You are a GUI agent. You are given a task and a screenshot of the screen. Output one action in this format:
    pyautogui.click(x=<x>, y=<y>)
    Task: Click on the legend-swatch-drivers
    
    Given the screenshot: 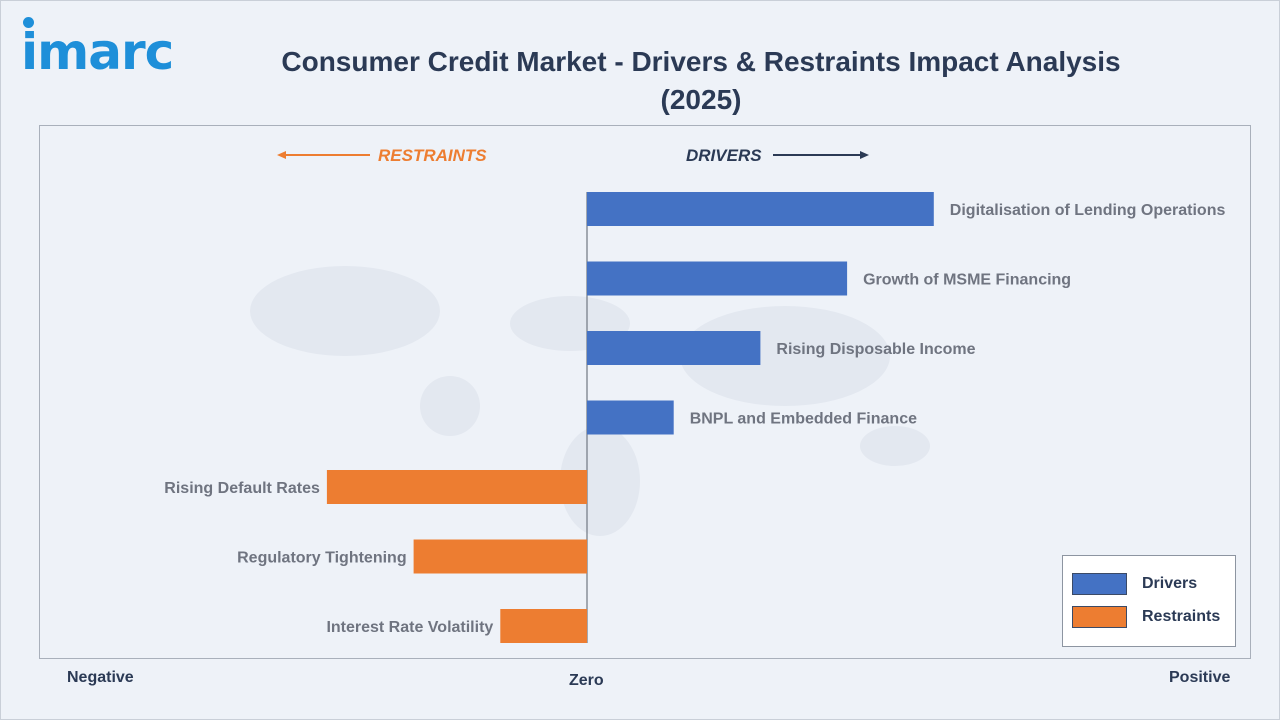 What is the action you would take?
    pyautogui.click(x=1099, y=584)
    